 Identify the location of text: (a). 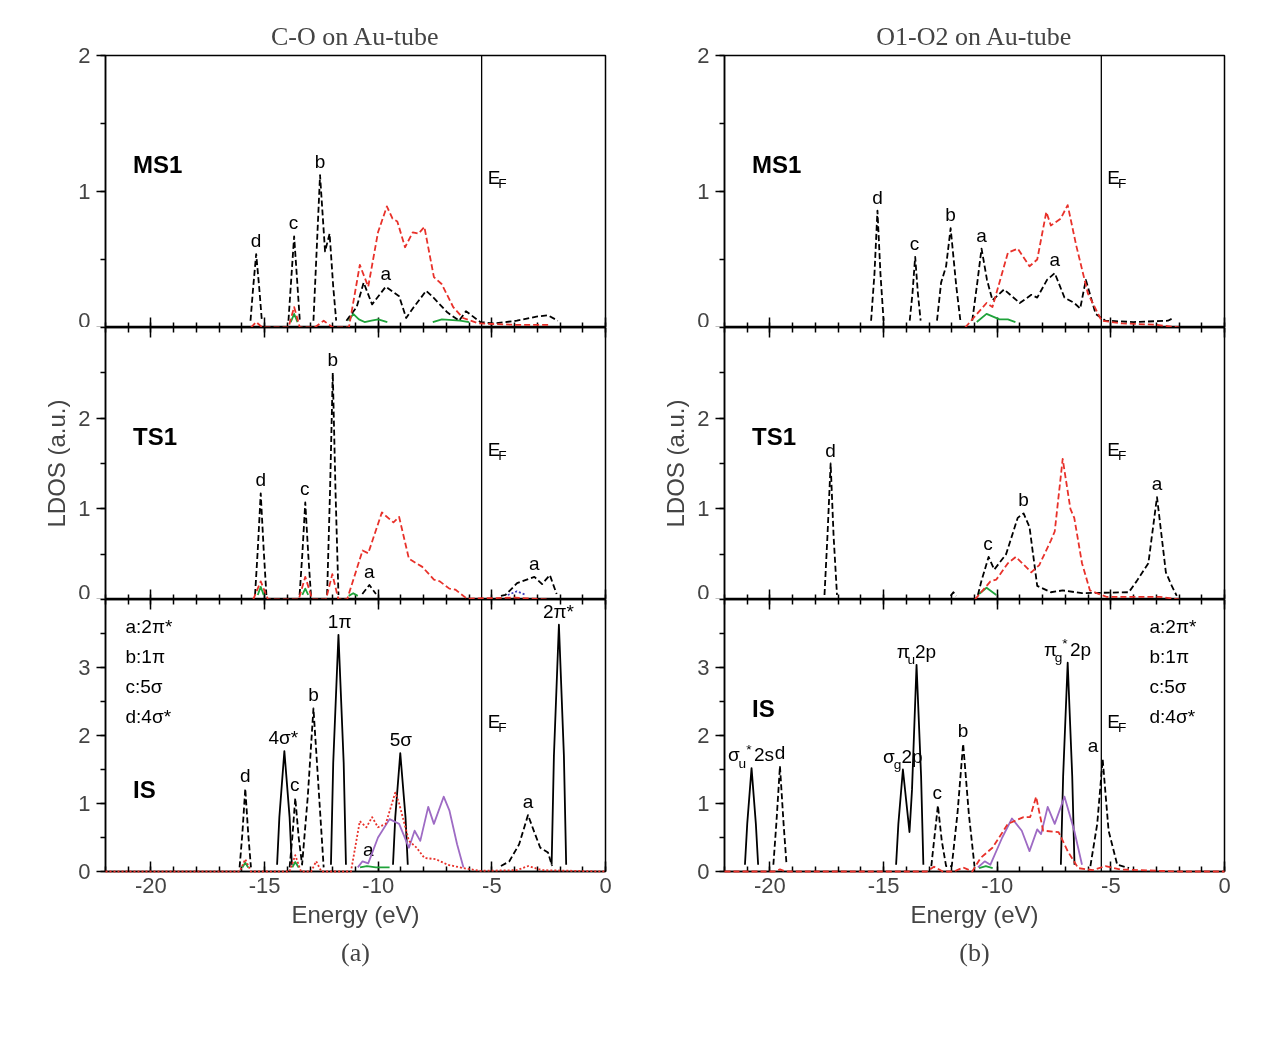
(355, 952).